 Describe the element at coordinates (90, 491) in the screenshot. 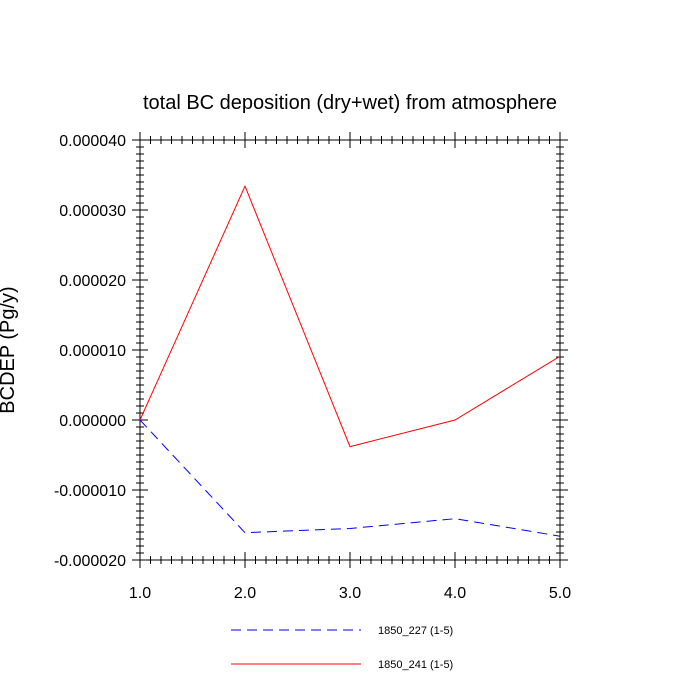

I see `y-tick-label: -0.000010` at that location.